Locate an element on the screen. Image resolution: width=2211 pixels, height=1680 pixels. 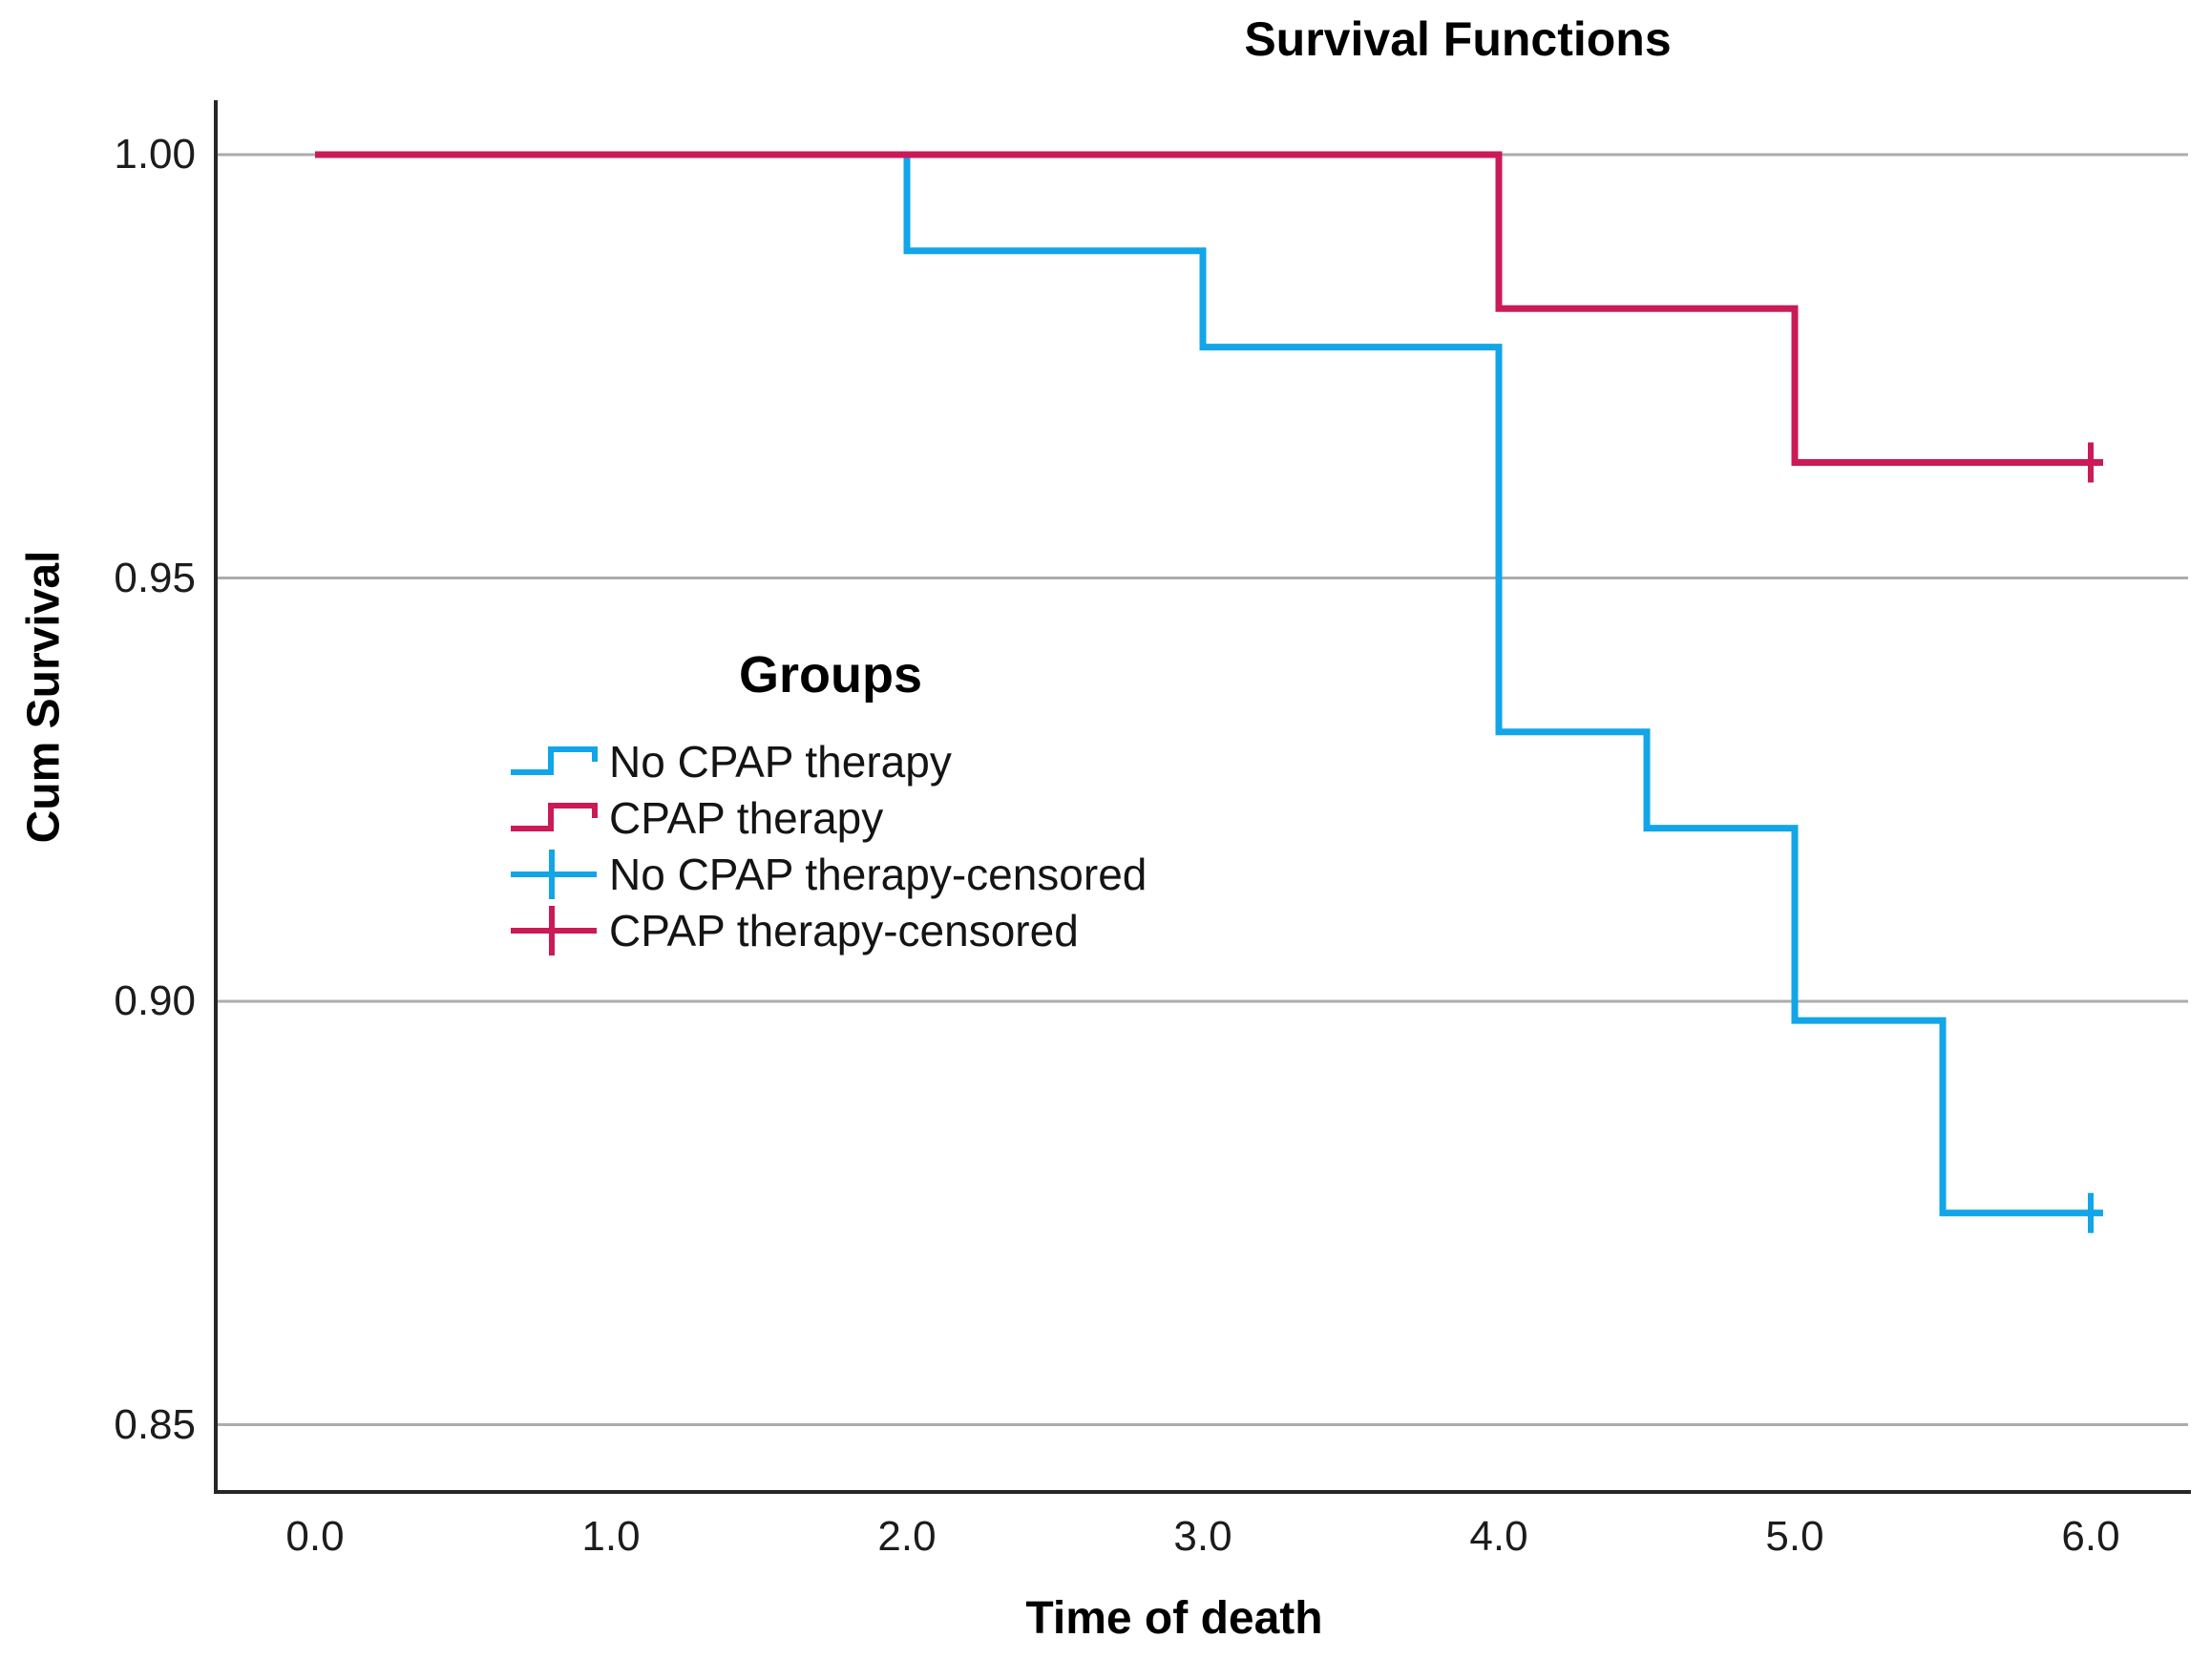
x-tick-label: 5.0 is located at coordinates (1794, 1537).